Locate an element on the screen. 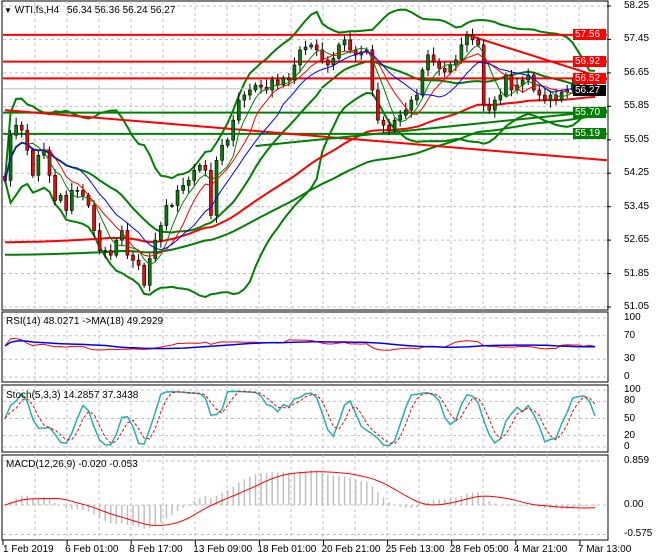  indicator-axis-label: 0.859 is located at coordinates (637, 460).